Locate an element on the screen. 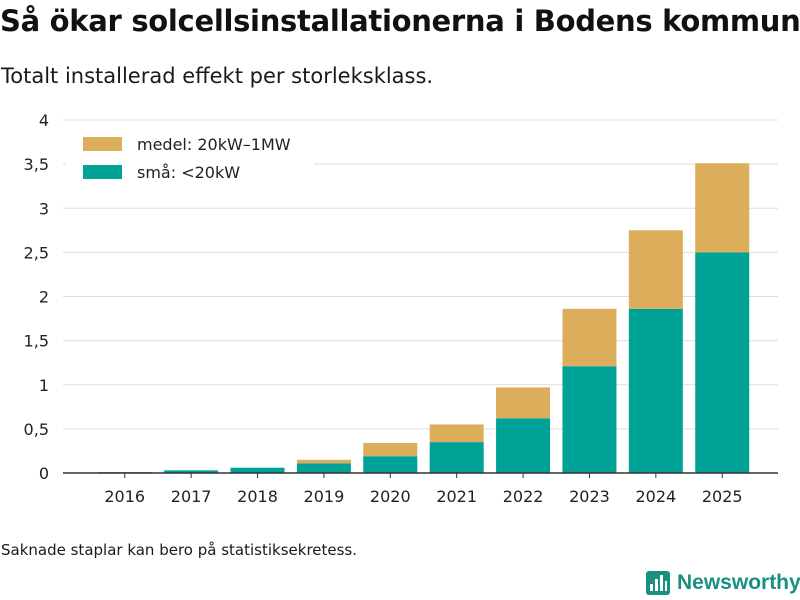  bar-medium-2019 is located at coordinates (323, 461).